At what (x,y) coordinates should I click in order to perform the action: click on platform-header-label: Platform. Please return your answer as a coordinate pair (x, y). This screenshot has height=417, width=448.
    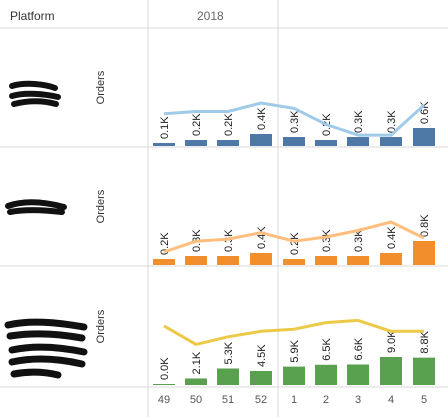
    Looking at the image, I should click on (32, 16).